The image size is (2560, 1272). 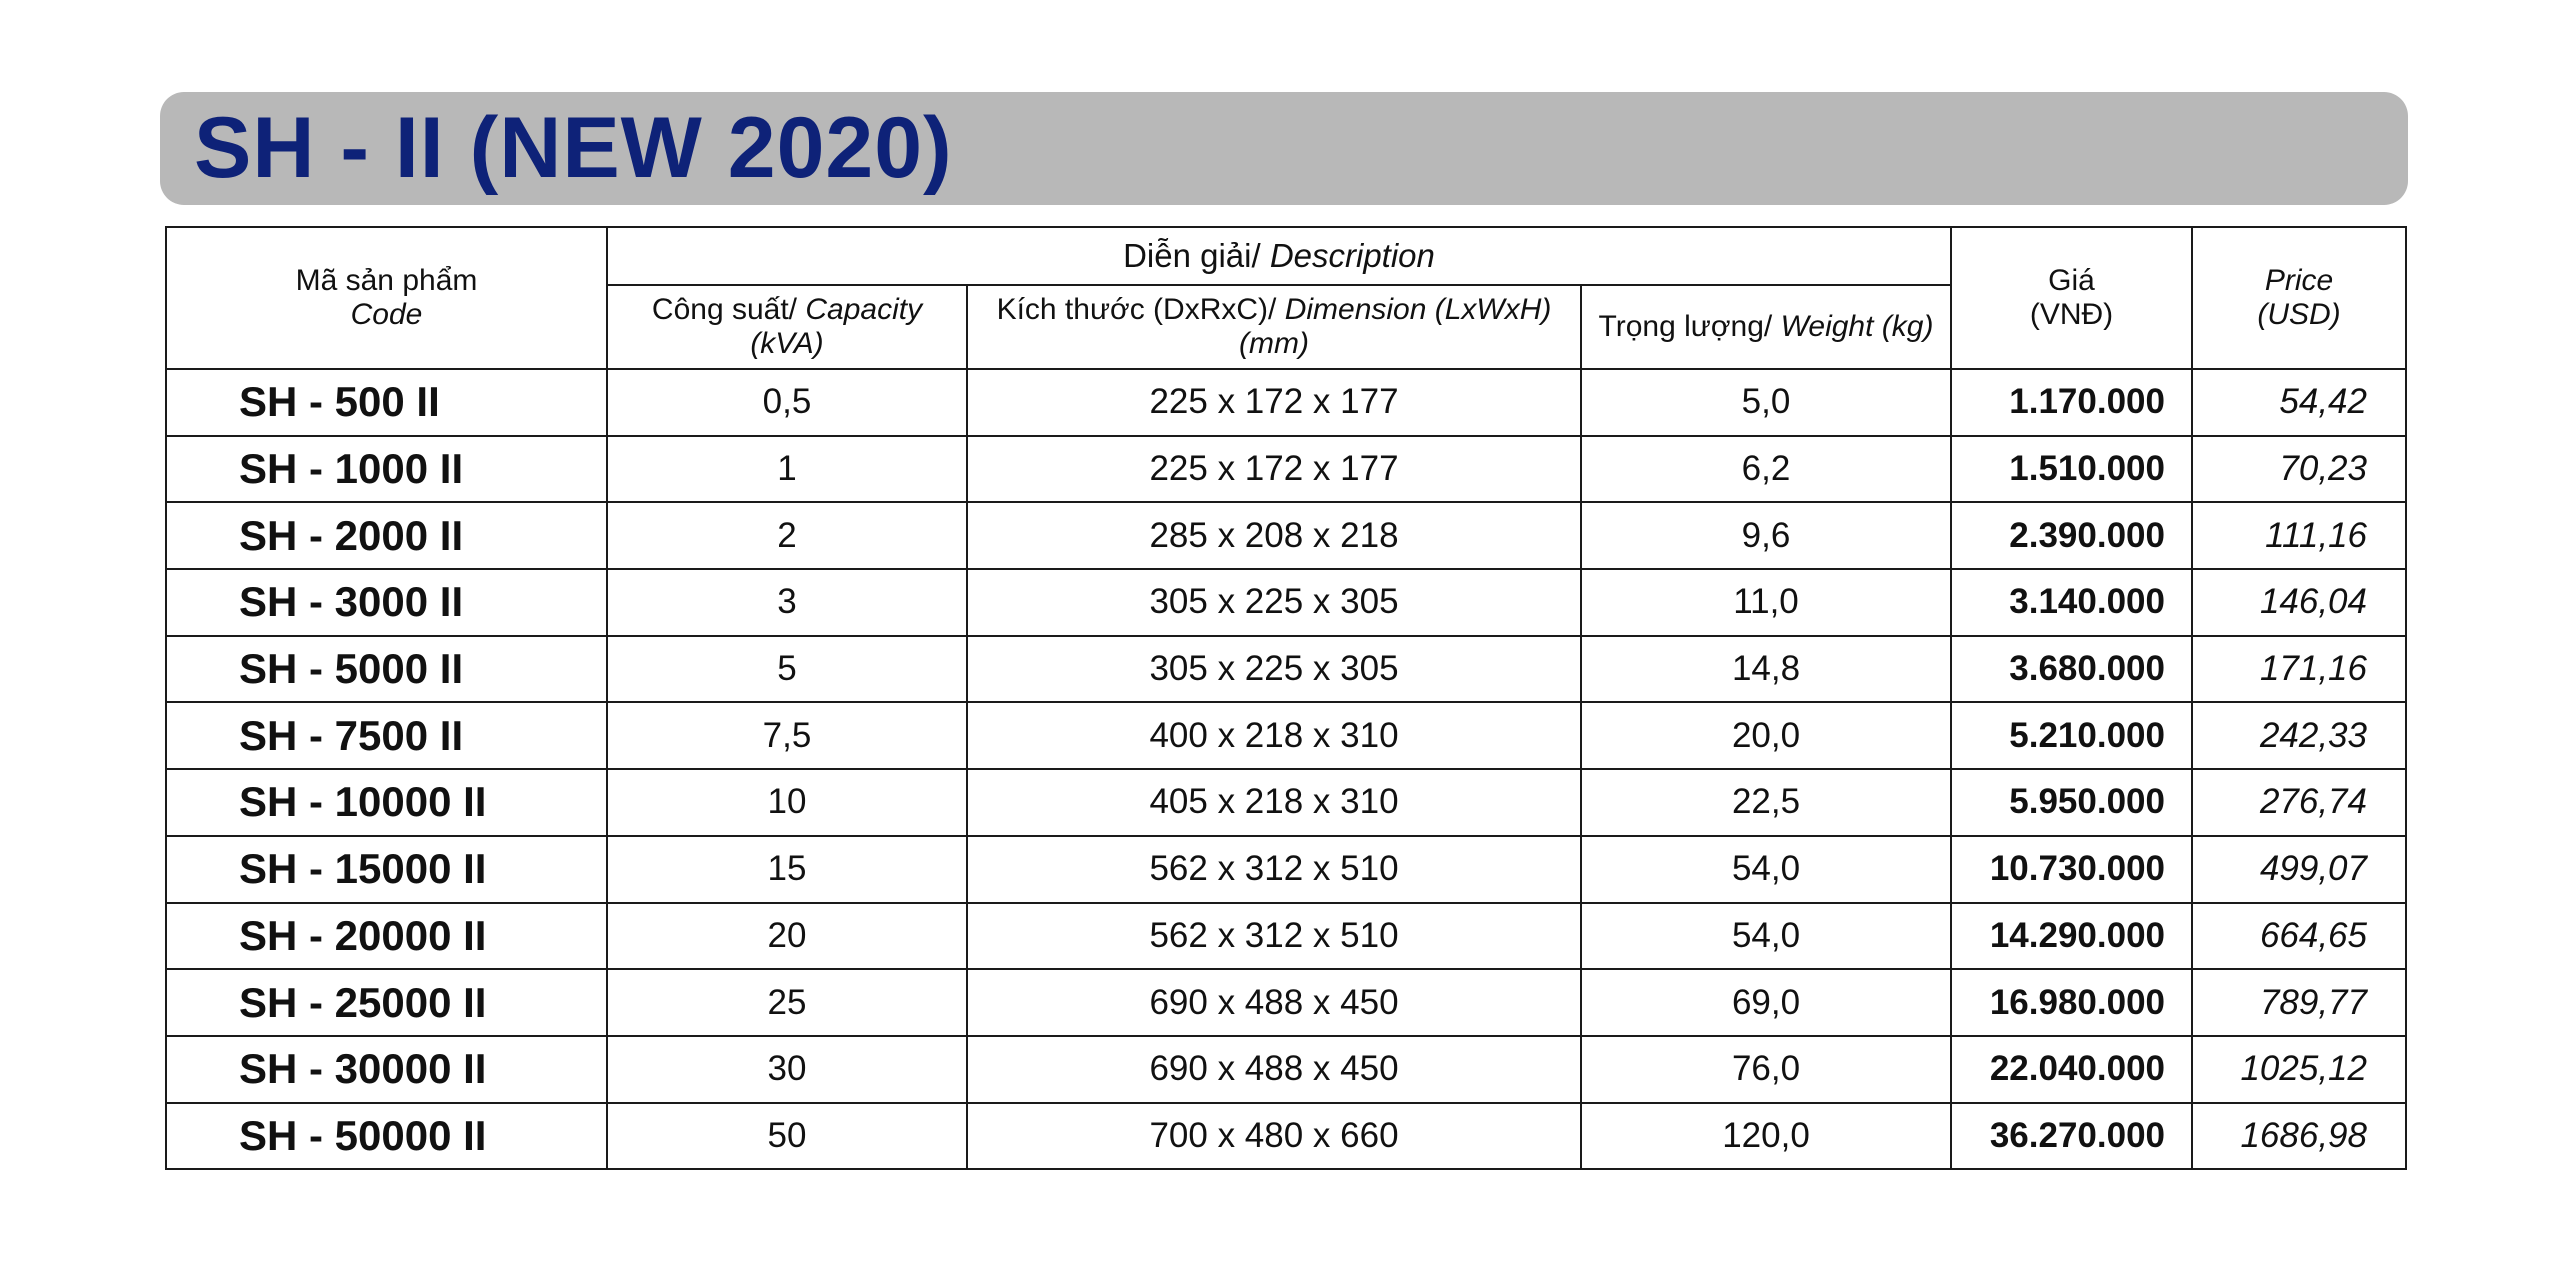 I want to click on product-code: SH - 500 II, so click(x=386, y=402).